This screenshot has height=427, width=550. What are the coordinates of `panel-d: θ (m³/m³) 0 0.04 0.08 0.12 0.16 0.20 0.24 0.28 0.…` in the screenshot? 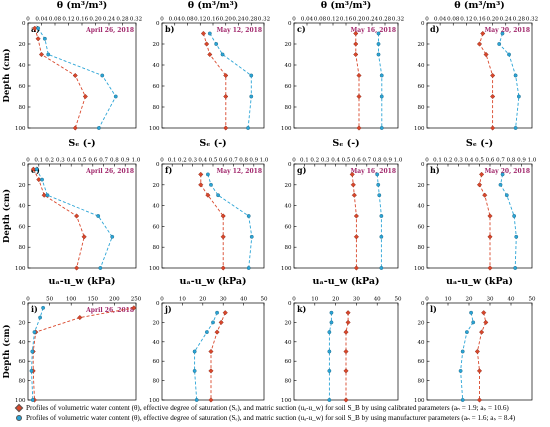 It's located at (476, 66).